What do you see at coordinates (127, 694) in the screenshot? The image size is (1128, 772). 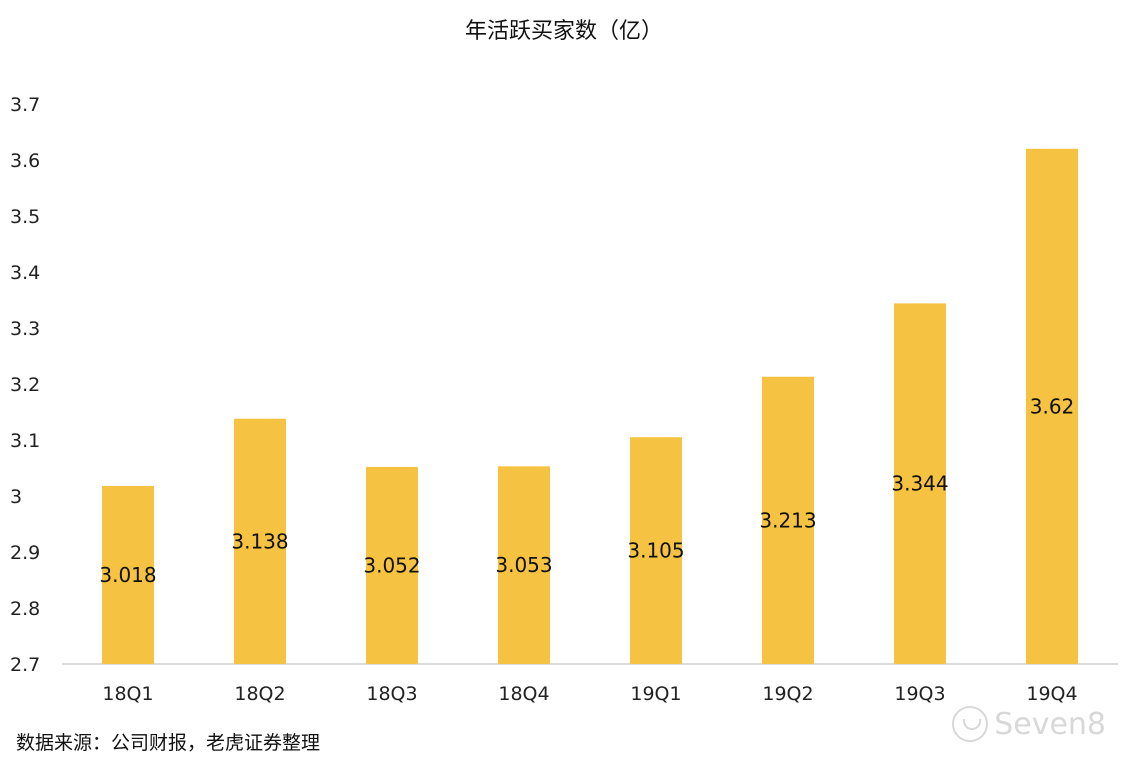 I see `x-tick-label: 18Q1` at bounding box center [127, 694].